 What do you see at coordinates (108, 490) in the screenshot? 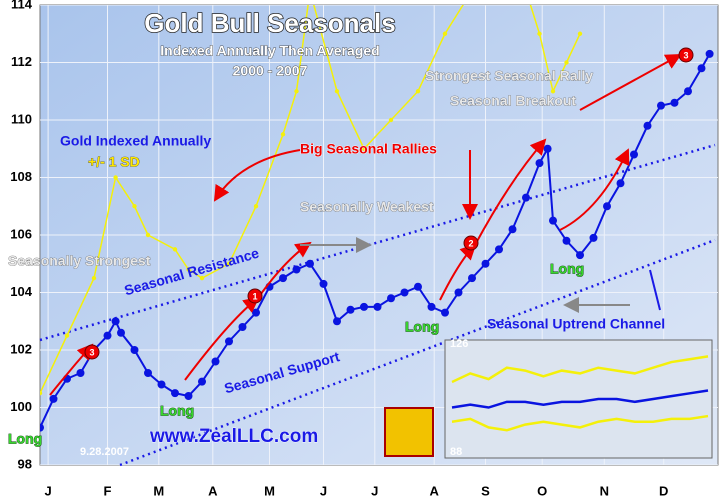
I see `x-tick-label: F` at bounding box center [108, 490].